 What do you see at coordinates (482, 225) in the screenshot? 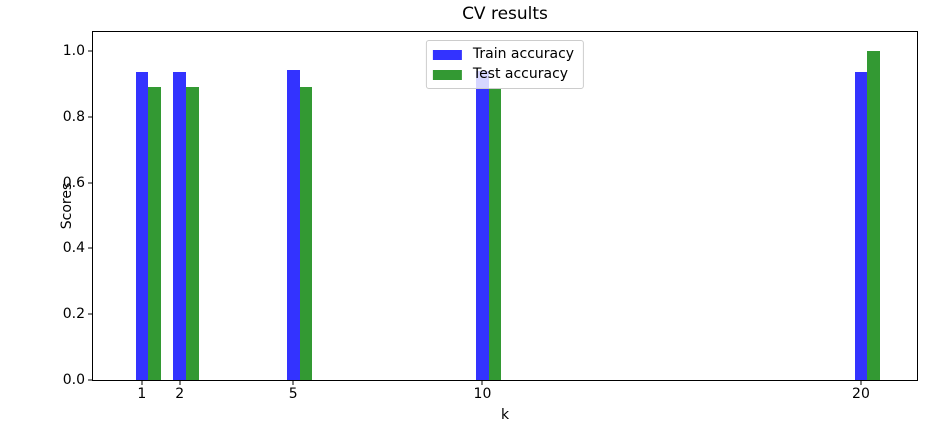
I see `bar-train-k10` at bounding box center [482, 225].